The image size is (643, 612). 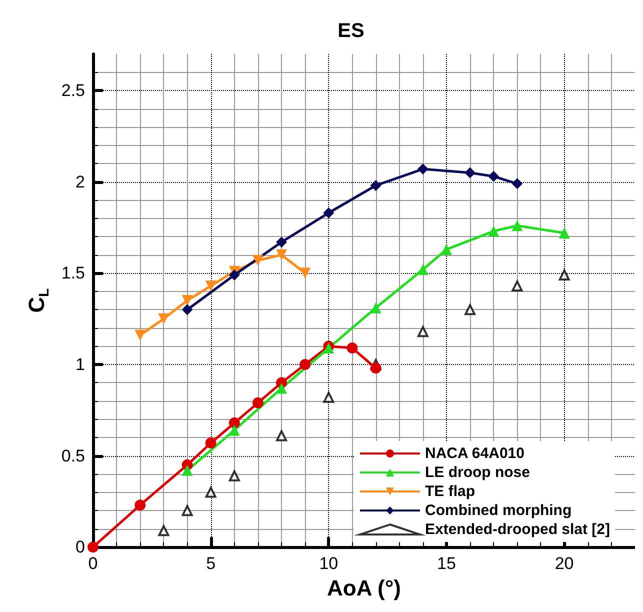 What do you see at coordinates (328, 564) in the screenshot?
I see `x-tick-label: 10` at bounding box center [328, 564].